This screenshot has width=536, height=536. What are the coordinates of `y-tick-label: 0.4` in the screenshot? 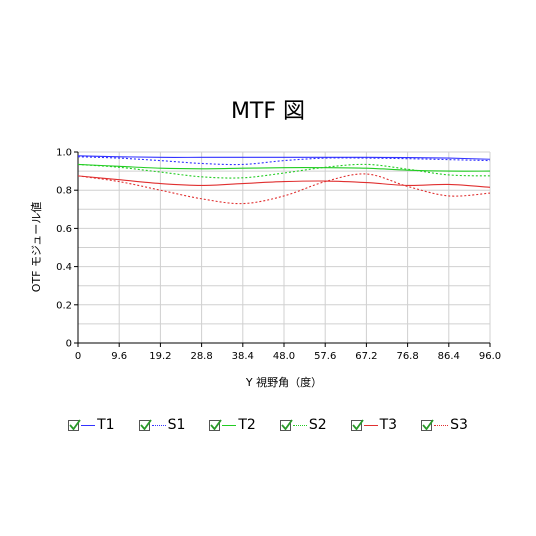 It's located at (64, 267).